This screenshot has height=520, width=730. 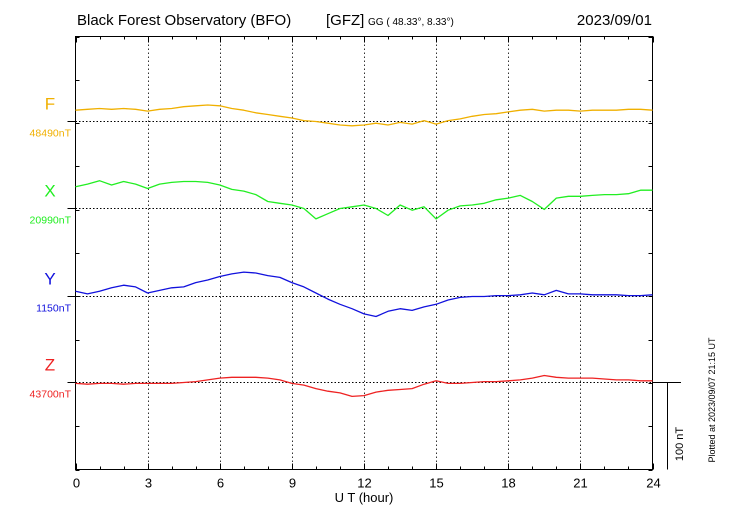 I want to click on series-line-y, so click(x=364, y=294).